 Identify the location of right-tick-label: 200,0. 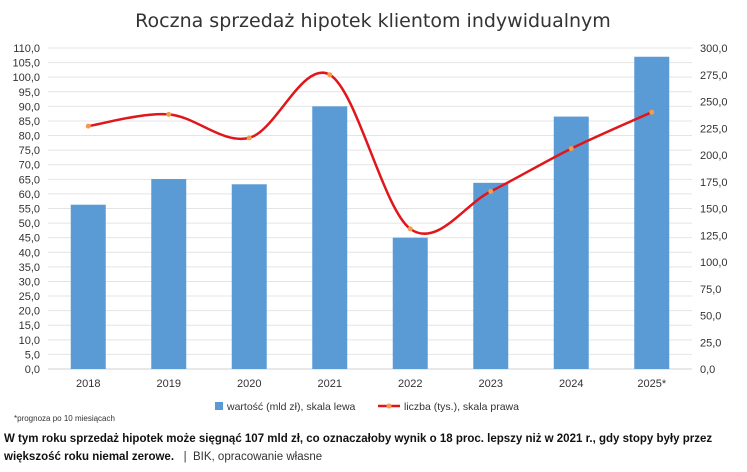
(714, 156).